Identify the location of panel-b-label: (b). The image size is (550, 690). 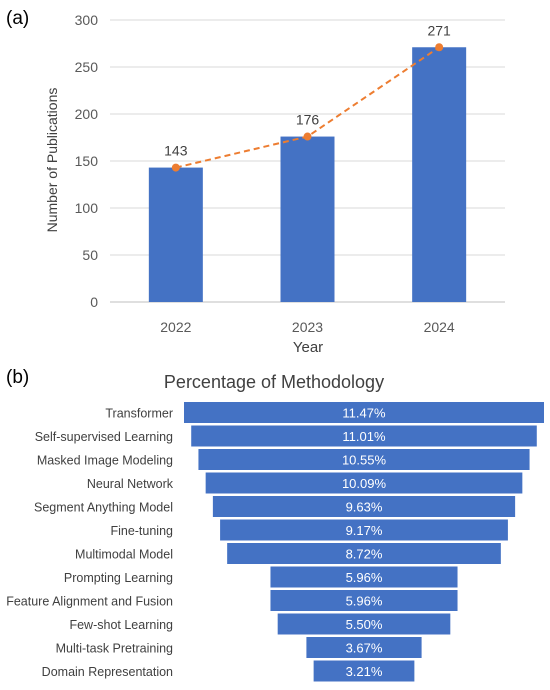
(17, 377).